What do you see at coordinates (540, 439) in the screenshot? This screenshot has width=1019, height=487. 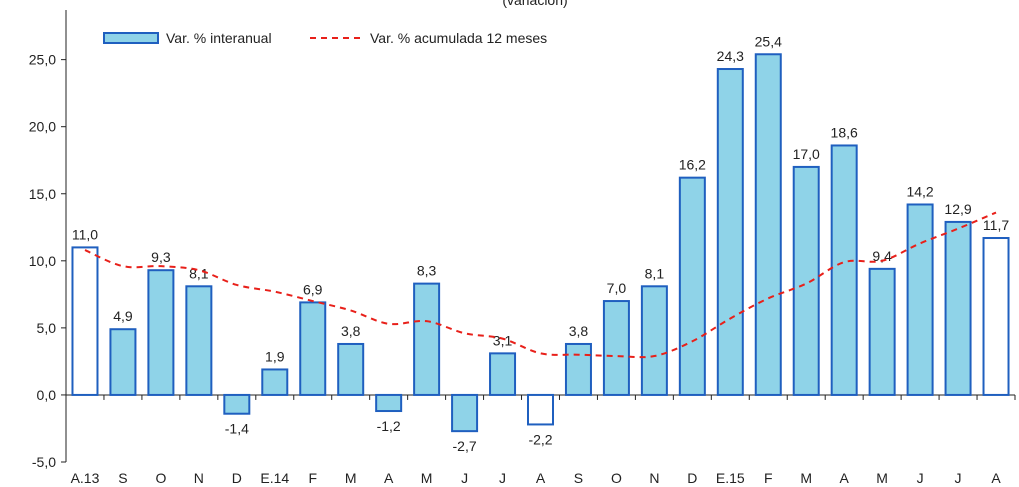 I see `bar-data-label: -2,2` at bounding box center [540, 439].